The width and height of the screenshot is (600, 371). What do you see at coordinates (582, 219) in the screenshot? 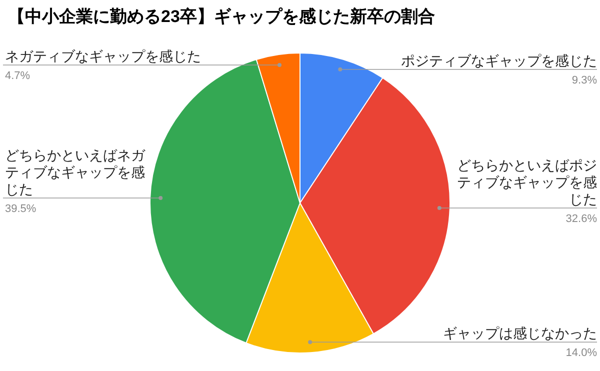
I see `data-label: 32.6%` at bounding box center [582, 219].